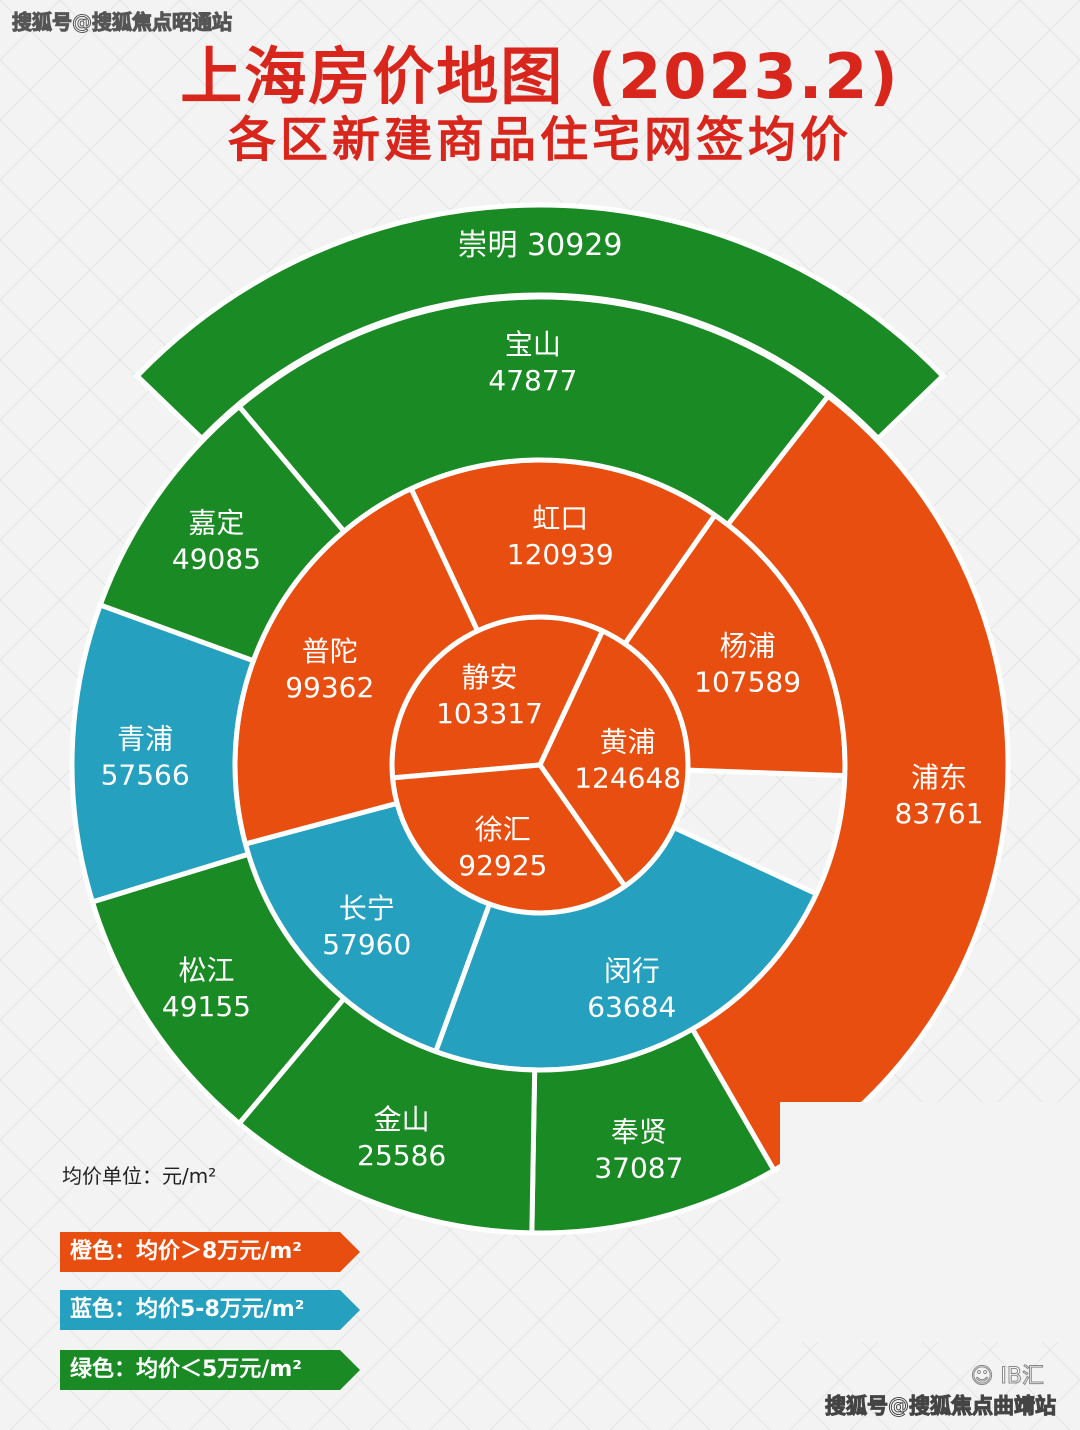  Describe the element at coordinates (539, 140) in the screenshot. I see `title-line2: 各区新建商品住宅网签均价` at that location.